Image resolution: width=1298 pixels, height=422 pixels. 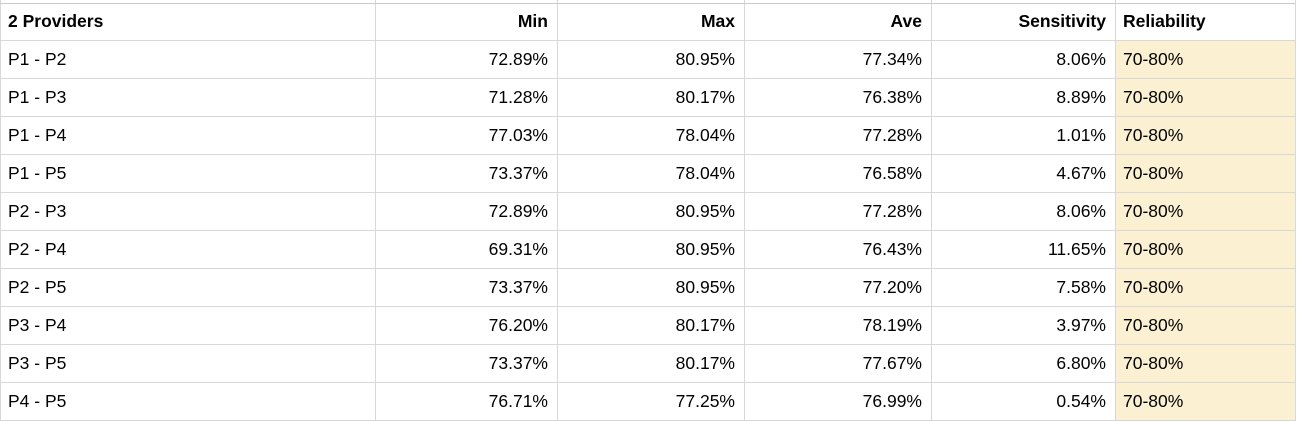 I want to click on table-row: P3 - P5 73.37% 80.17% 77.67% 6.80% 70-80%, so click(x=648, y=363).